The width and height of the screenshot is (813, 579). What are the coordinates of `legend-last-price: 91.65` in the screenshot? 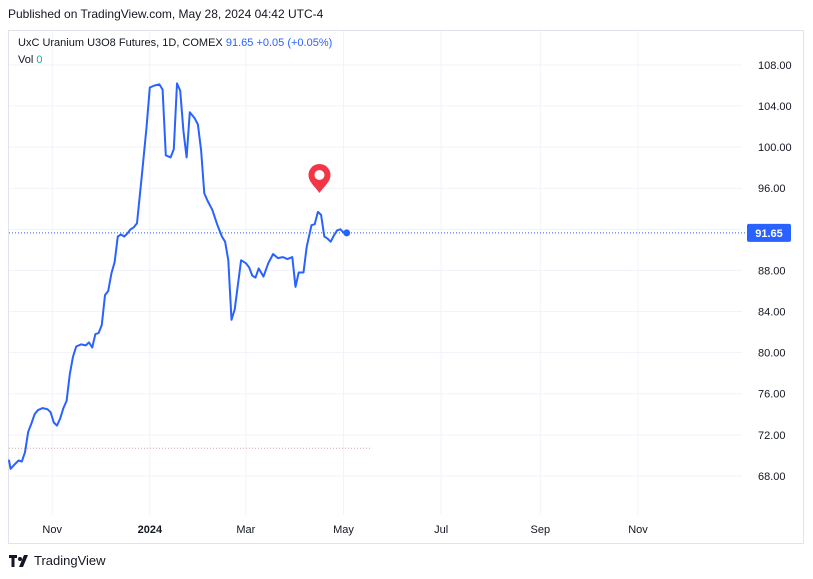 It's located at (239, 43).